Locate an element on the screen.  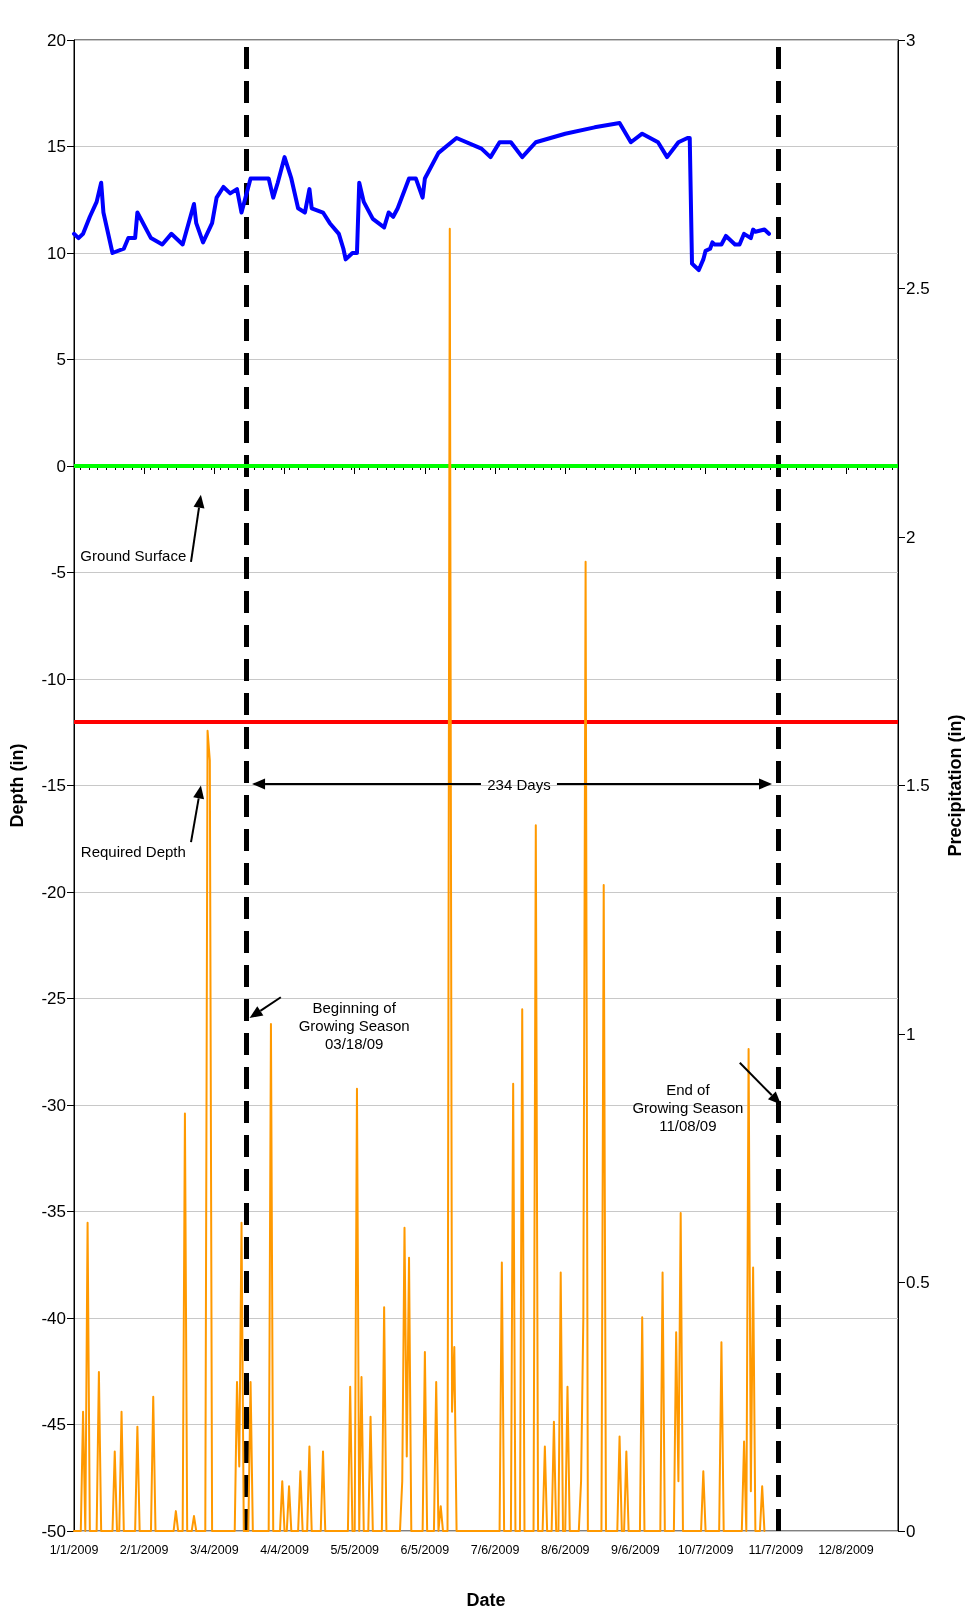
x-tick-label: 4/4/2009 is located at coordinates (284, 1549).